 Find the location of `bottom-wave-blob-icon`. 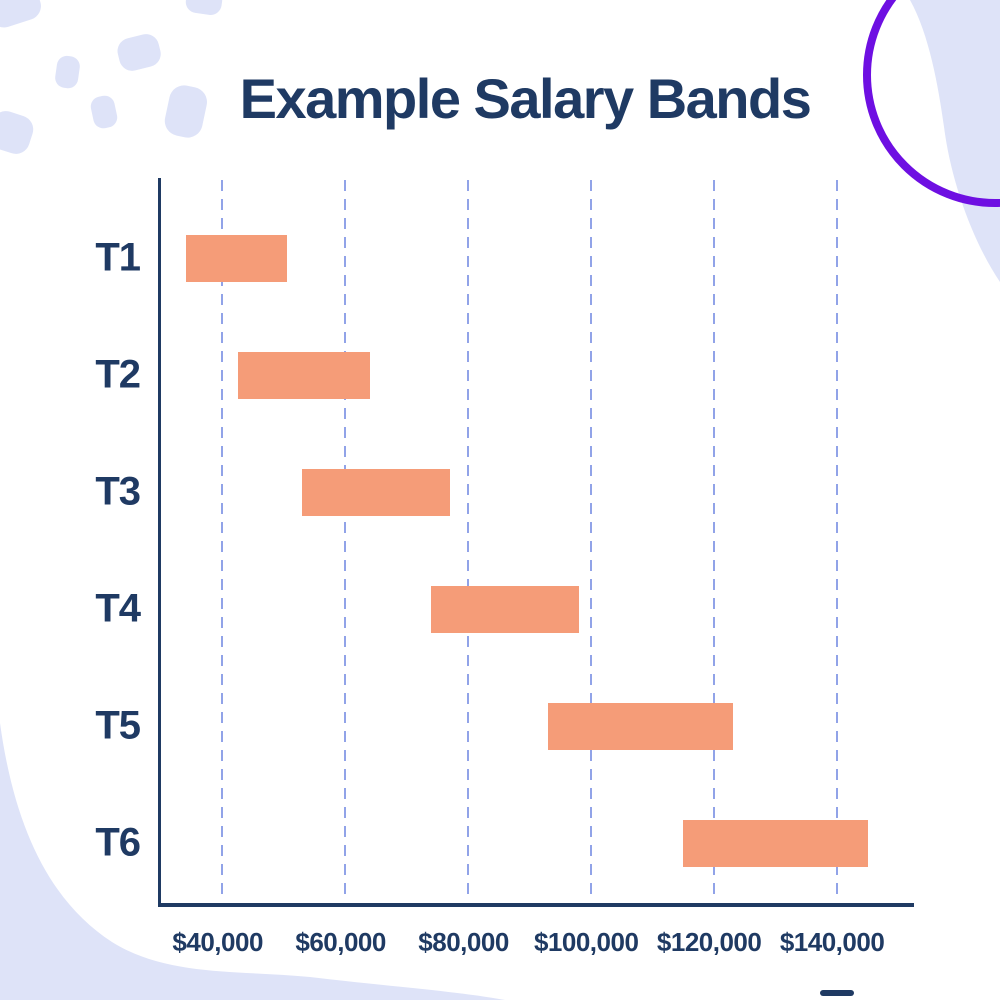

bottom-wave-blob-icon is located at coordinates (252, 861).